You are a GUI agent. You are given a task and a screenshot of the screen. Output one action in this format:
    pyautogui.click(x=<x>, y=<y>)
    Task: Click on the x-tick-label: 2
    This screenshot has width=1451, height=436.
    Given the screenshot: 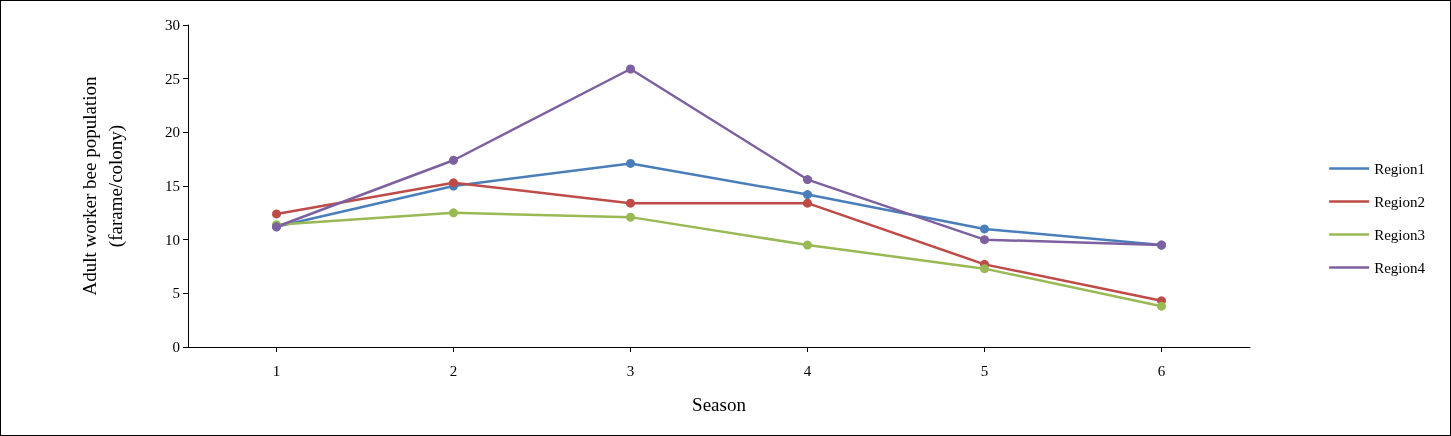 What is the action you would take?
    pyautogui.click(x=453, y=370)
    